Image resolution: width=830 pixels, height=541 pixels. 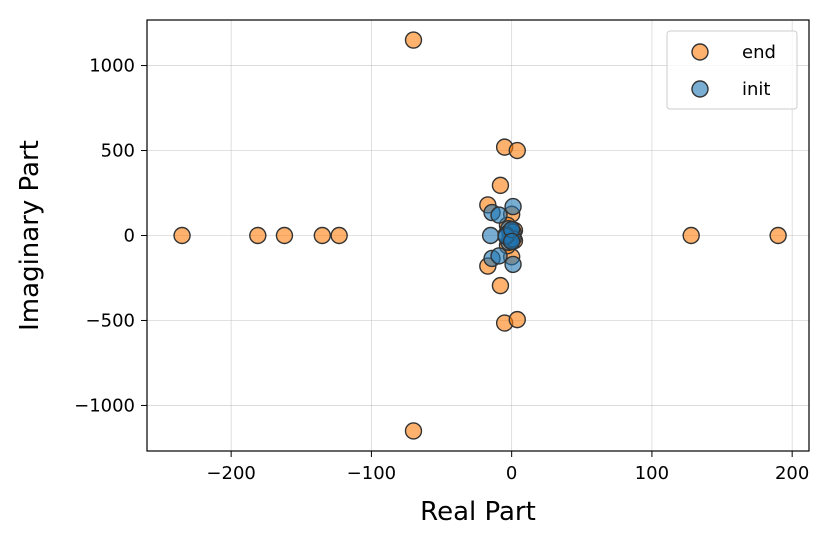 I want to click on y-tick-label: −500, so click(x=110, y=320).